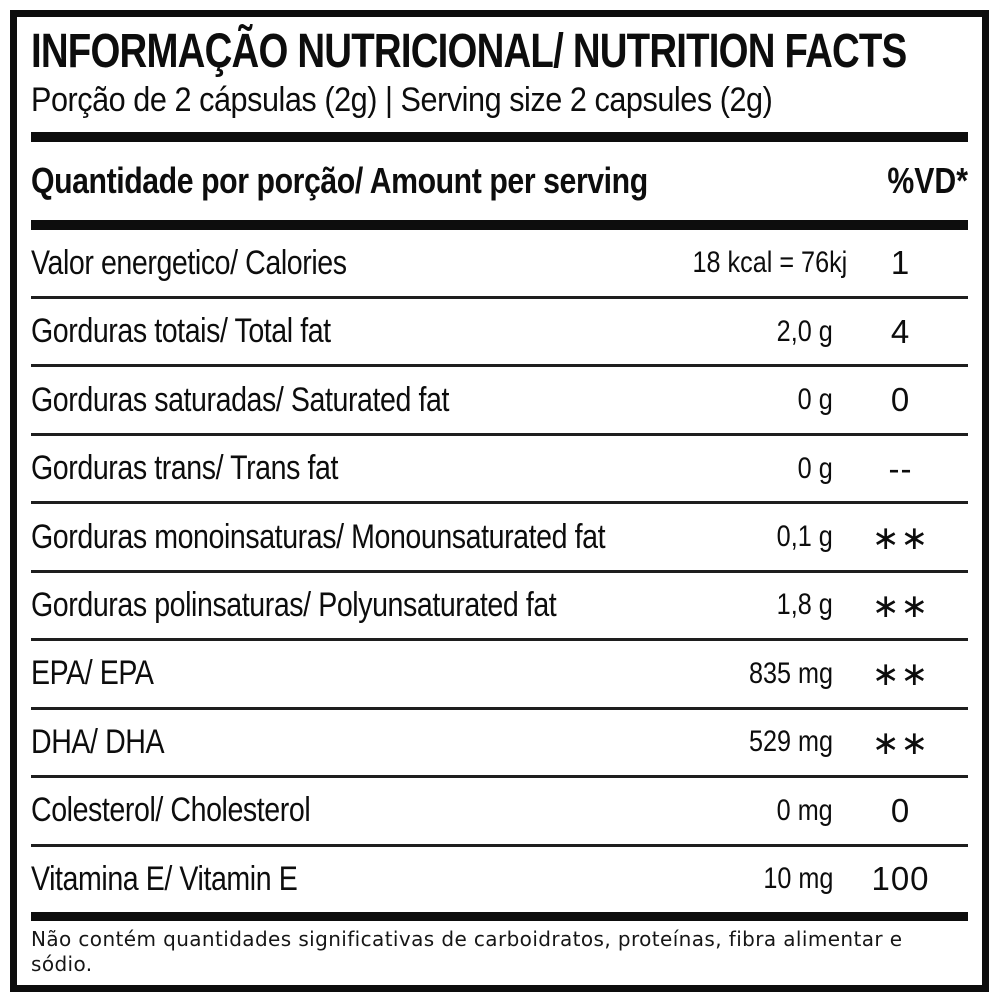 This screenshot has width=1000, height=1000. What do you see at coordinates (181, 331) in the screenshot?
I see `nutrient-name: Gorduras totais/ Total fat` at bounding box center [181, 331].